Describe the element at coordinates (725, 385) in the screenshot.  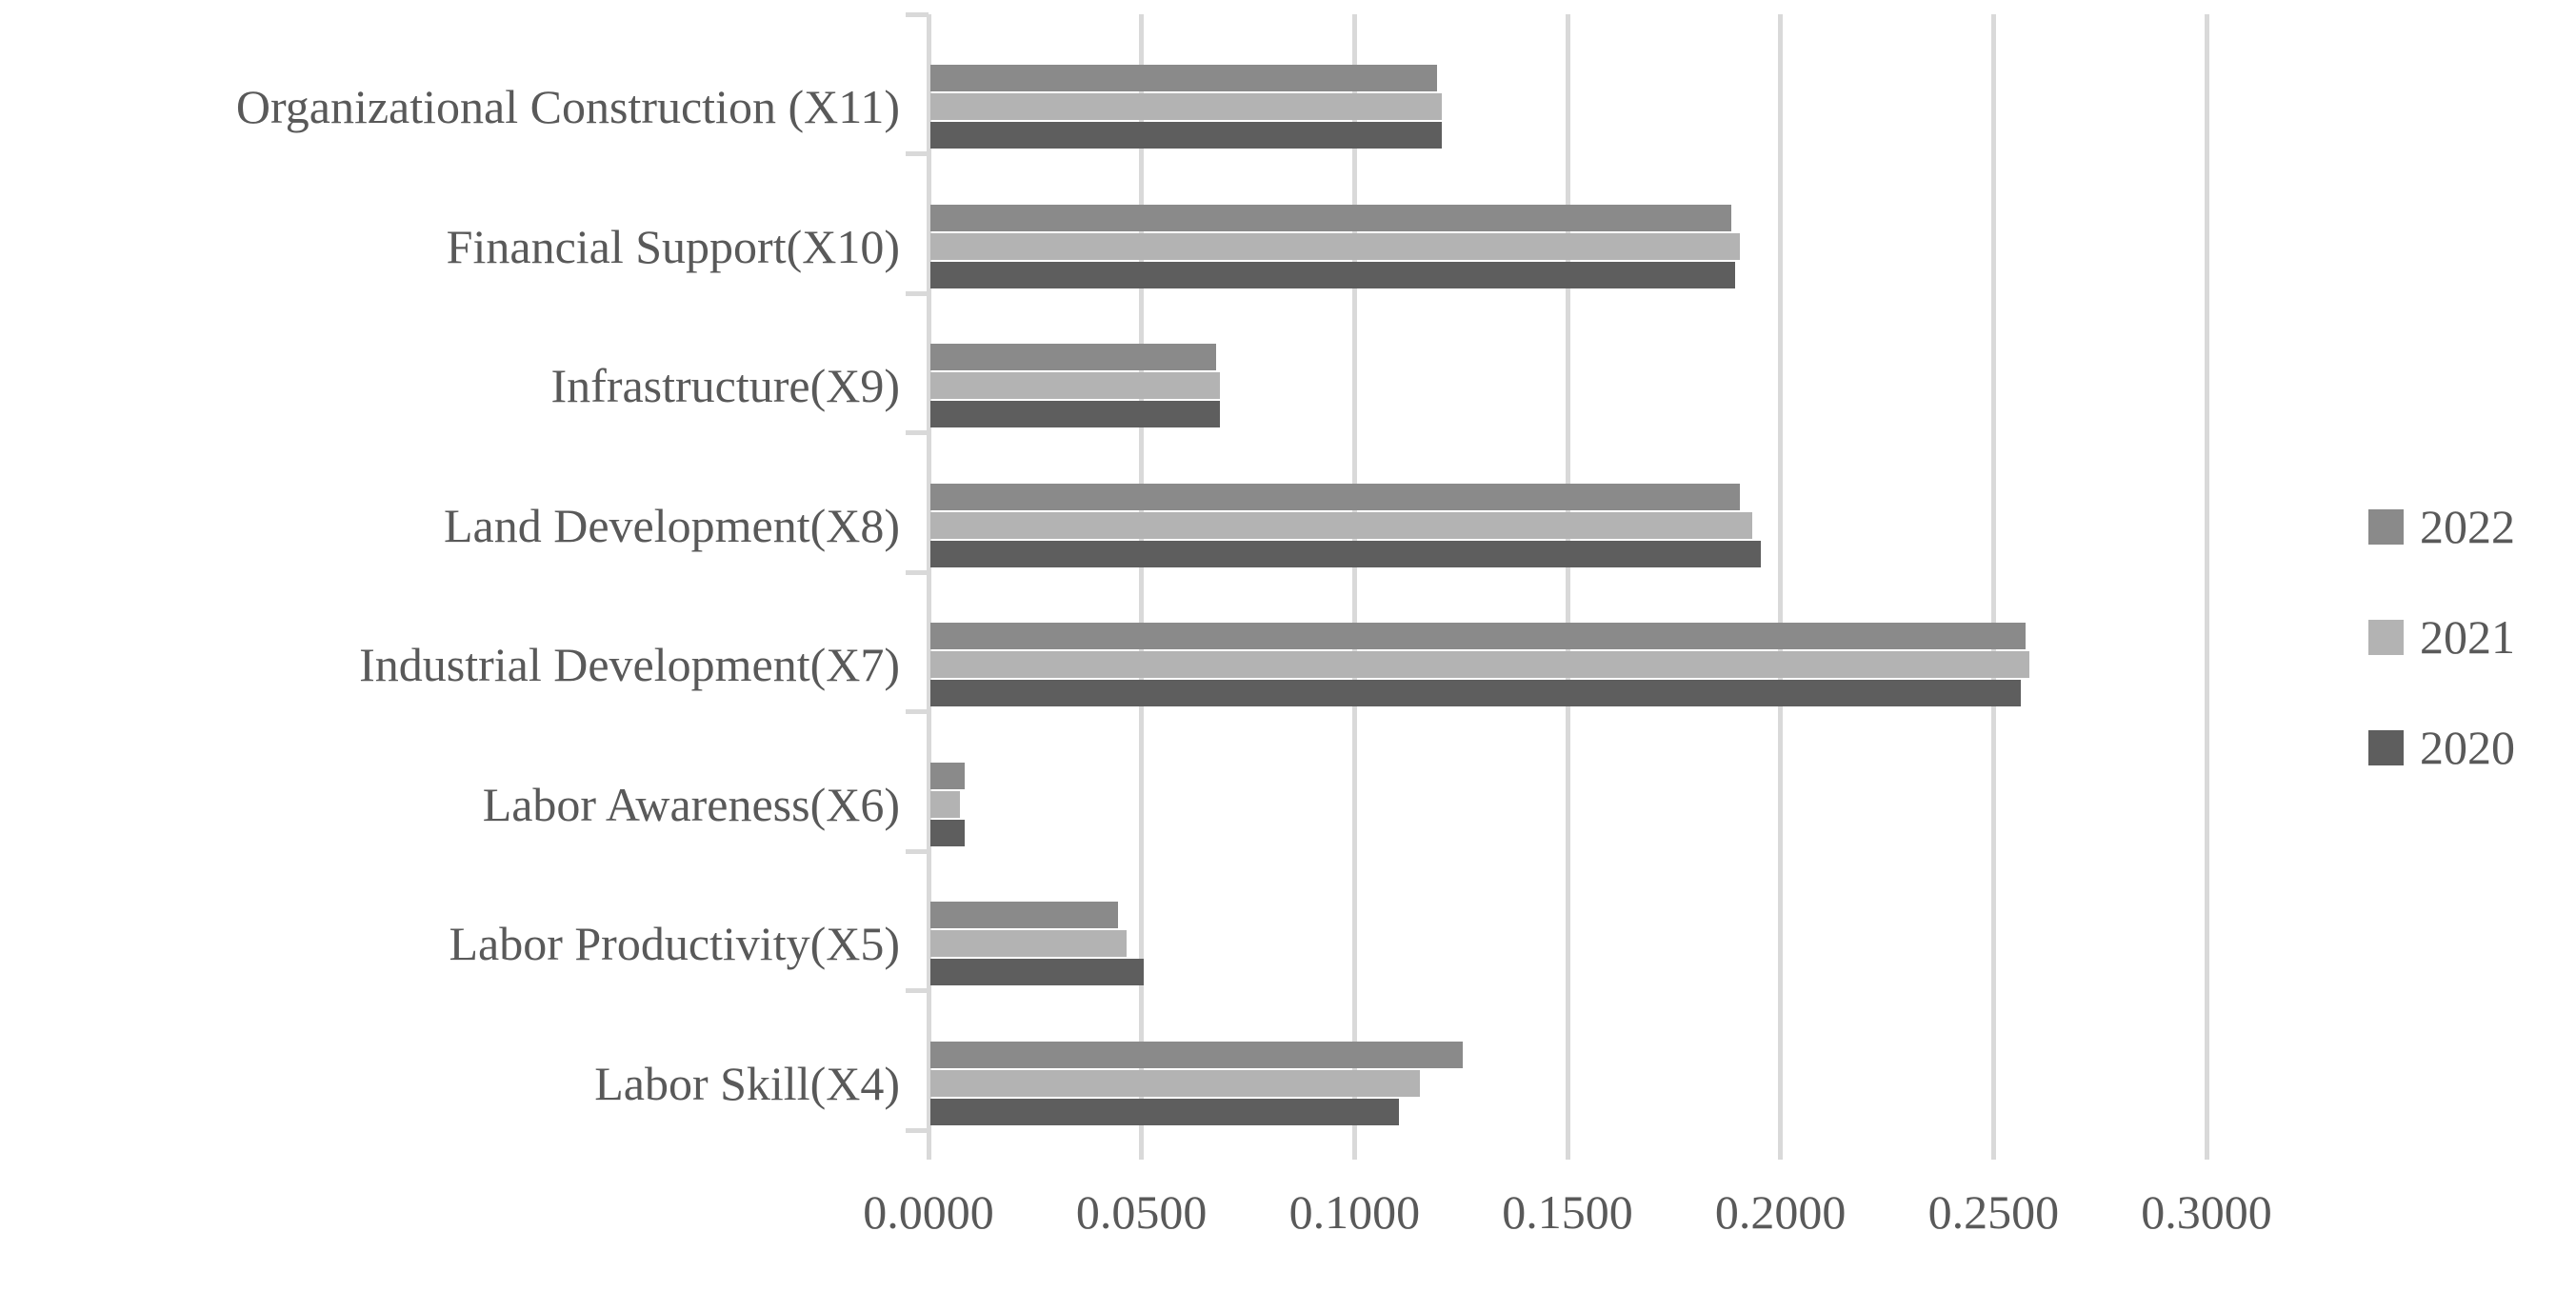
I see `category-label: Infrastructure(X9)` at that location.